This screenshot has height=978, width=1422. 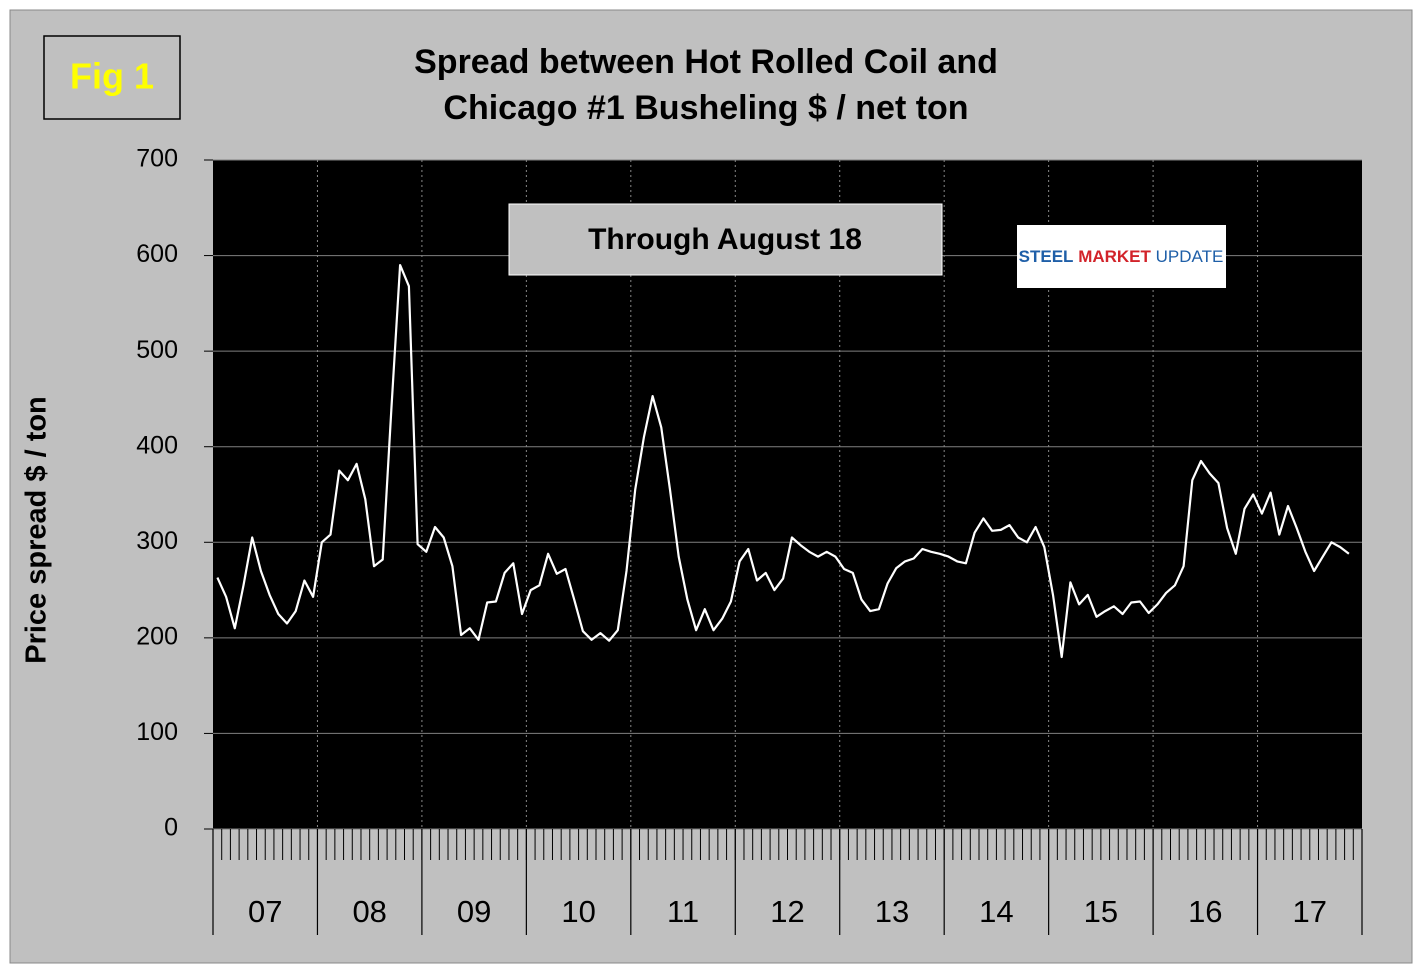 What do you see at coordinates (474, 911) in the screenshot?
I see `x-tick-label: 09` at bounding box center [474, 911].